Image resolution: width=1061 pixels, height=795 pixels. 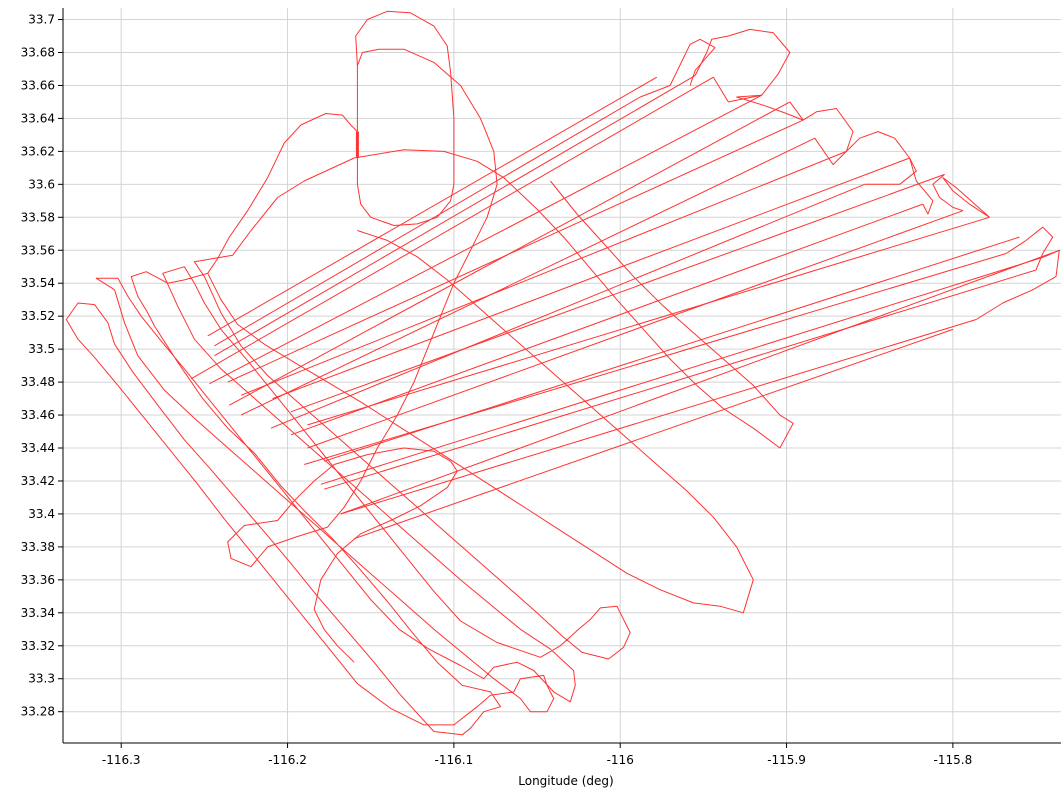 What do you see at coordinates (121, 760) in the screenshot?
I see `x-tick-label: -116.3` at bounding box center [121, 760].